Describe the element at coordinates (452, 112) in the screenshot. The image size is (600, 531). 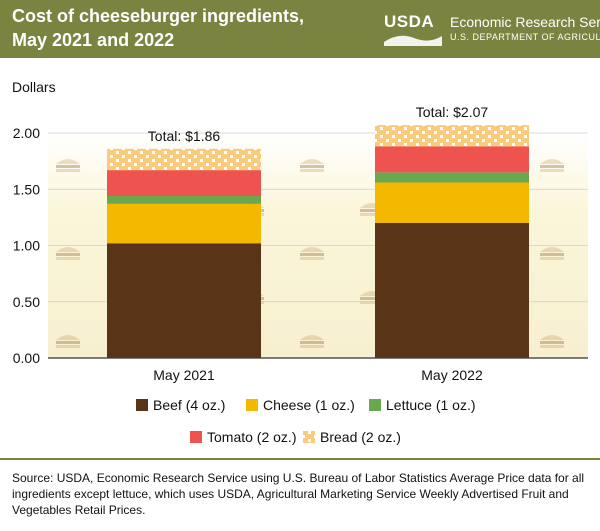
I see `total-label: Total: $2.07` at that location.